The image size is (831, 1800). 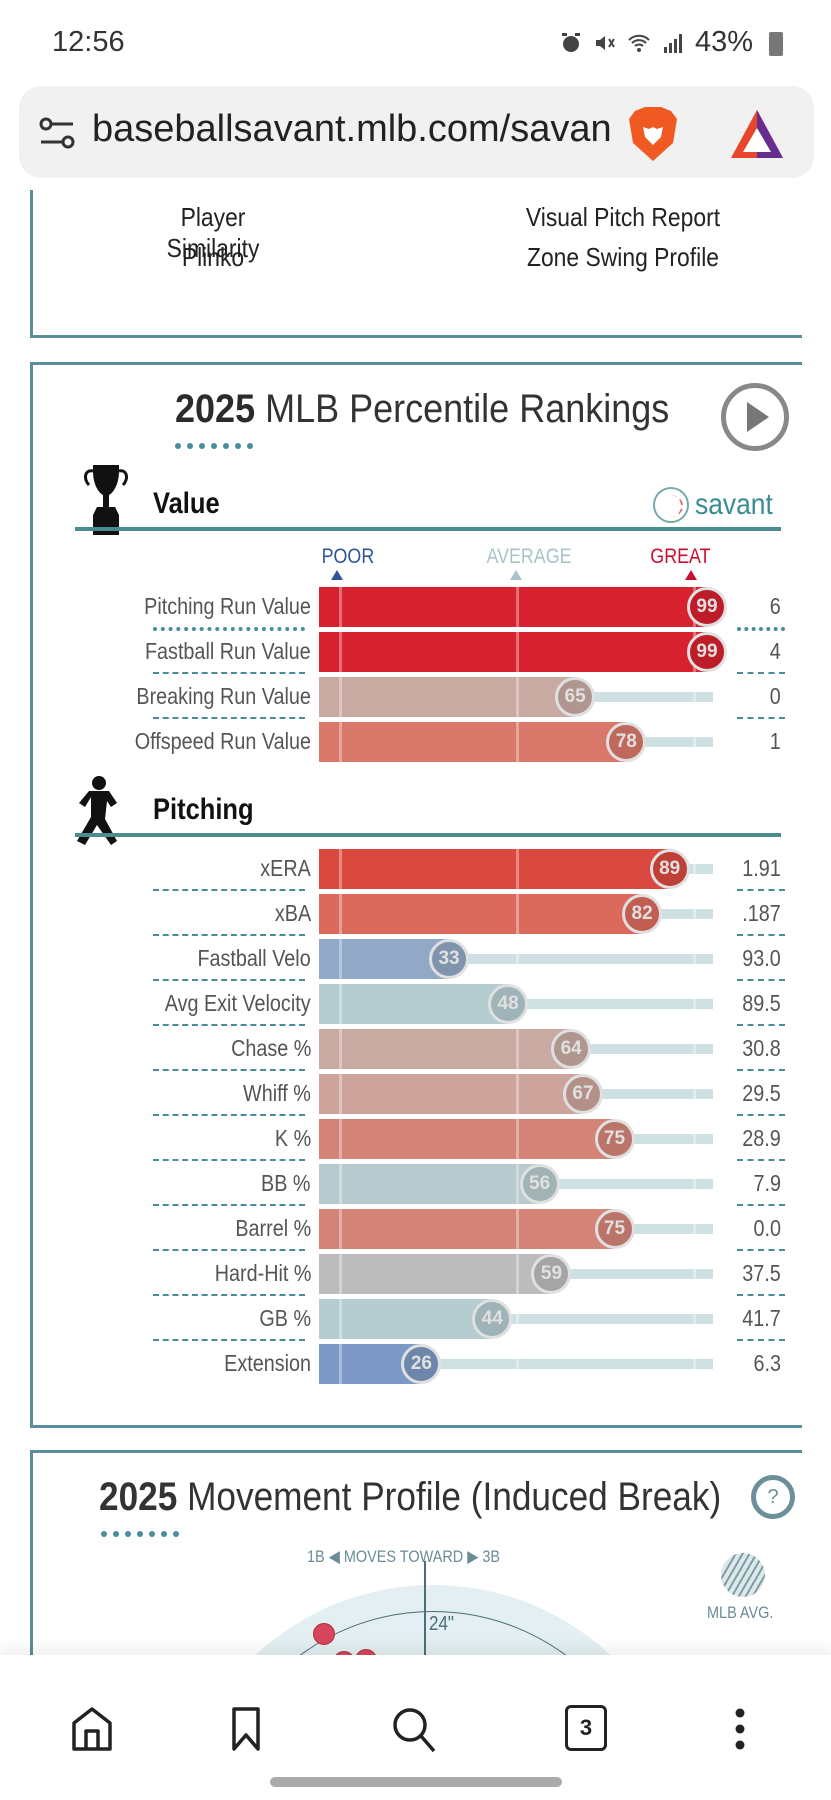 I want to click on metric-value: 1, so click(x=775, y=741).